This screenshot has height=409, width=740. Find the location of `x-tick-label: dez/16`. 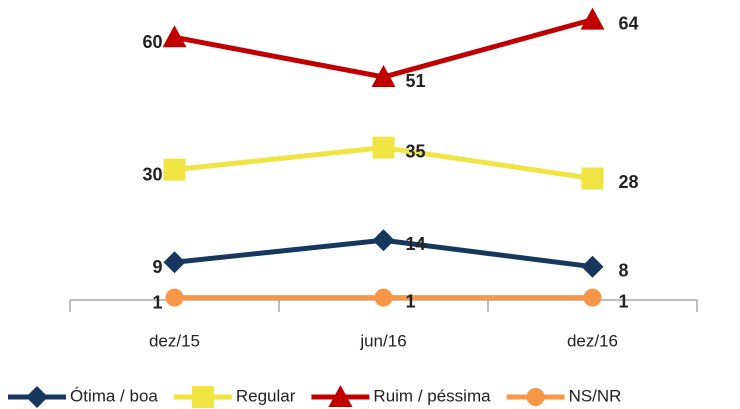

x-tick-label: dez/16 is located at coordinates (592, 340).